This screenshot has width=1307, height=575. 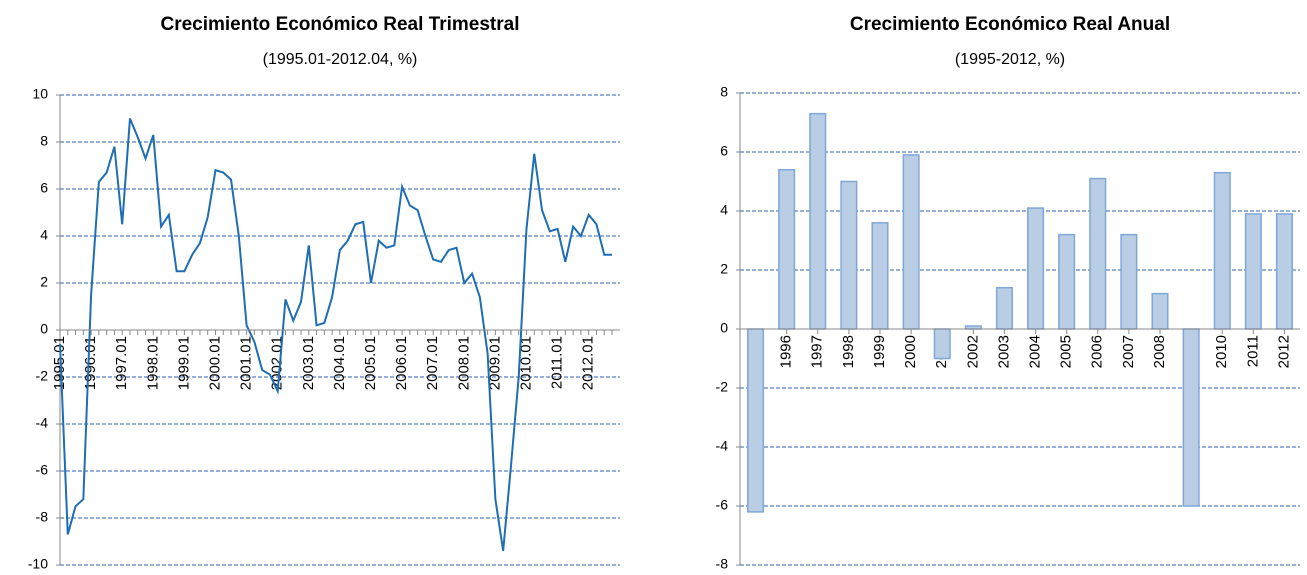 What do you see at coordinates (494, 363) in the screenshot?
I see `x-tick-label: 2009.01` at bounding box center [494, 363].